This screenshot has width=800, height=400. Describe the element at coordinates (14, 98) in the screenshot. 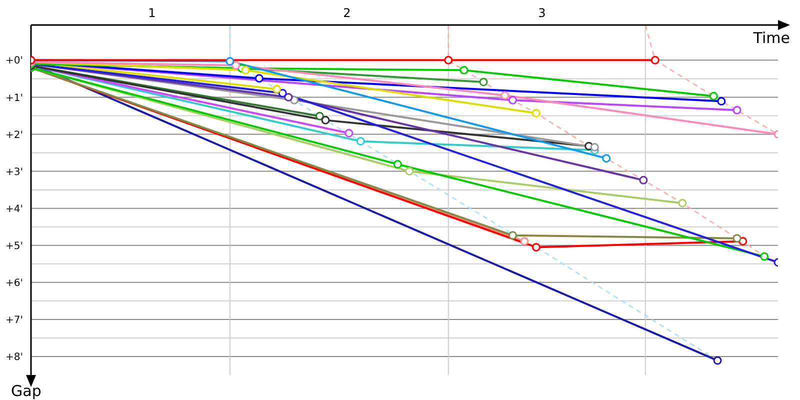

I see `y-tick-label: +1'` at that location.